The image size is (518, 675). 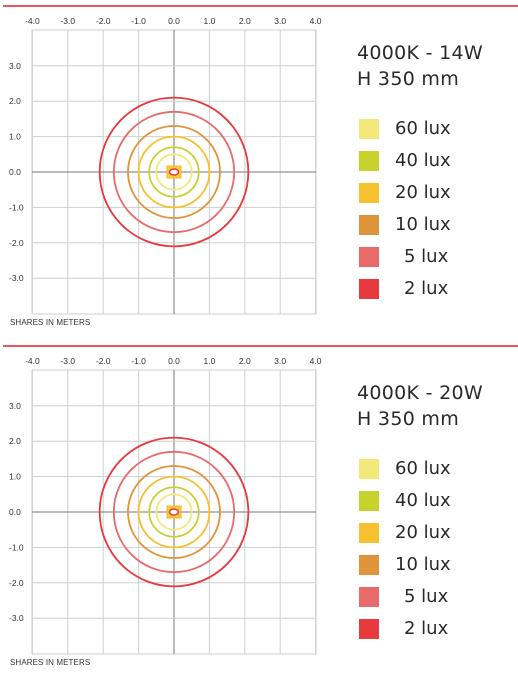 I want to click on spec-title: 4000K - 20W, so click(x=420, y=393).